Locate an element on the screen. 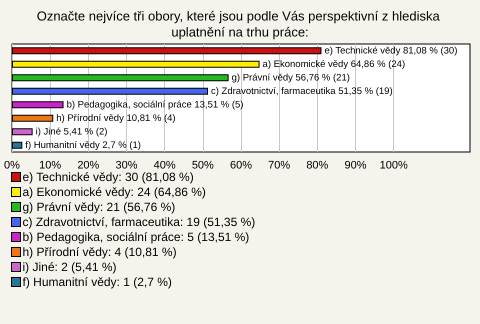 The width and height of the screenshot is (480, 324). data-label: c) Zdravotnictví, farmaceutika 51,35 % (19) is located at coordinates (301, 91).